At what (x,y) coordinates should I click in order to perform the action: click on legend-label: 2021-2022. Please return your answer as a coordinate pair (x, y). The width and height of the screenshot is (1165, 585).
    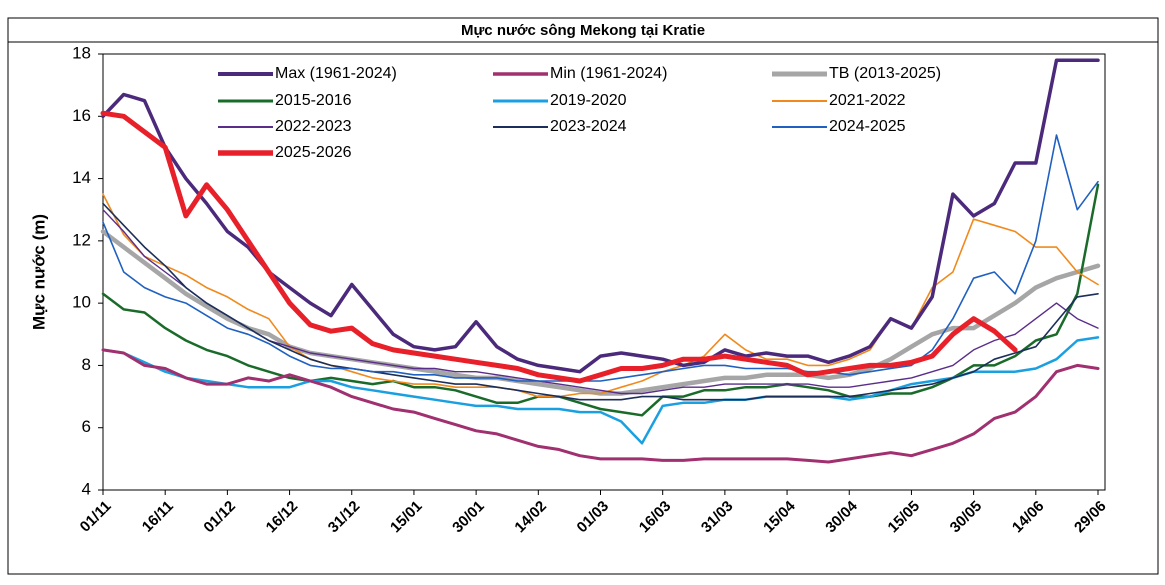
    Looking at the image, I should click on (867, 100).